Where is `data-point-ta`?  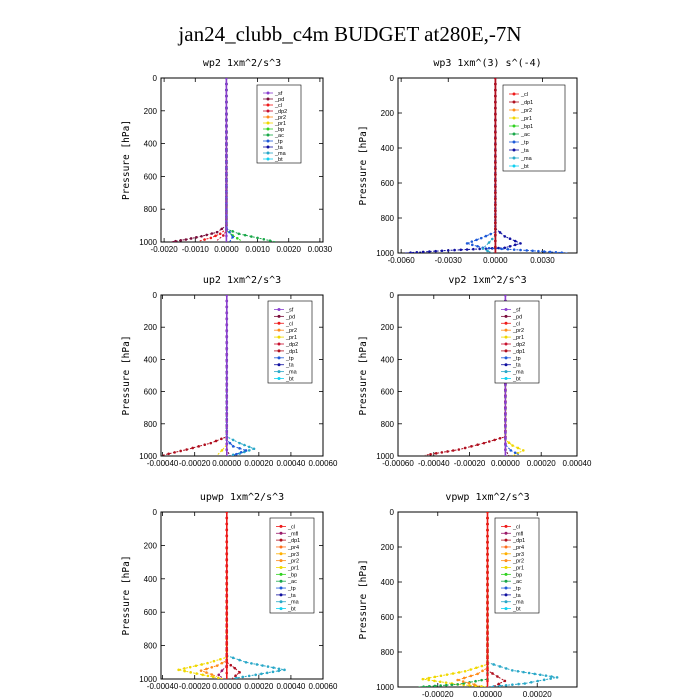 data-point-ta is located at coordinates (435, 251).